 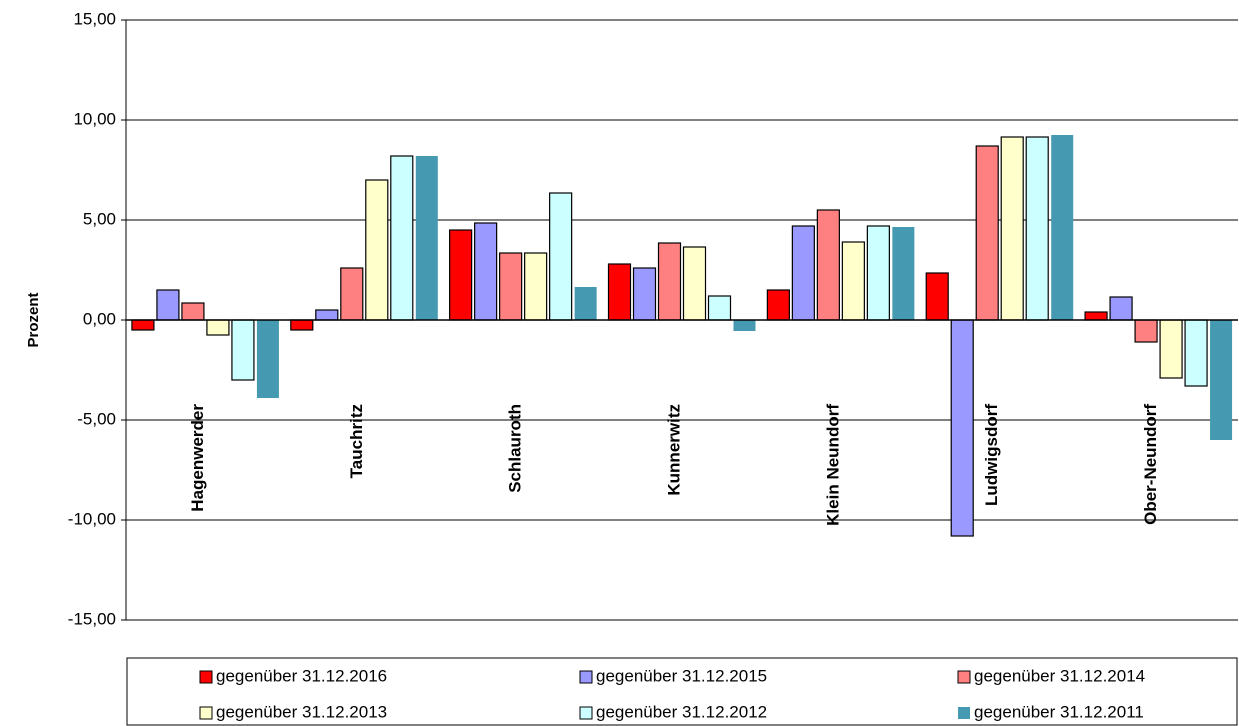 I want to click on category-label: Klein Neundorf, so click(x=832, y=465).